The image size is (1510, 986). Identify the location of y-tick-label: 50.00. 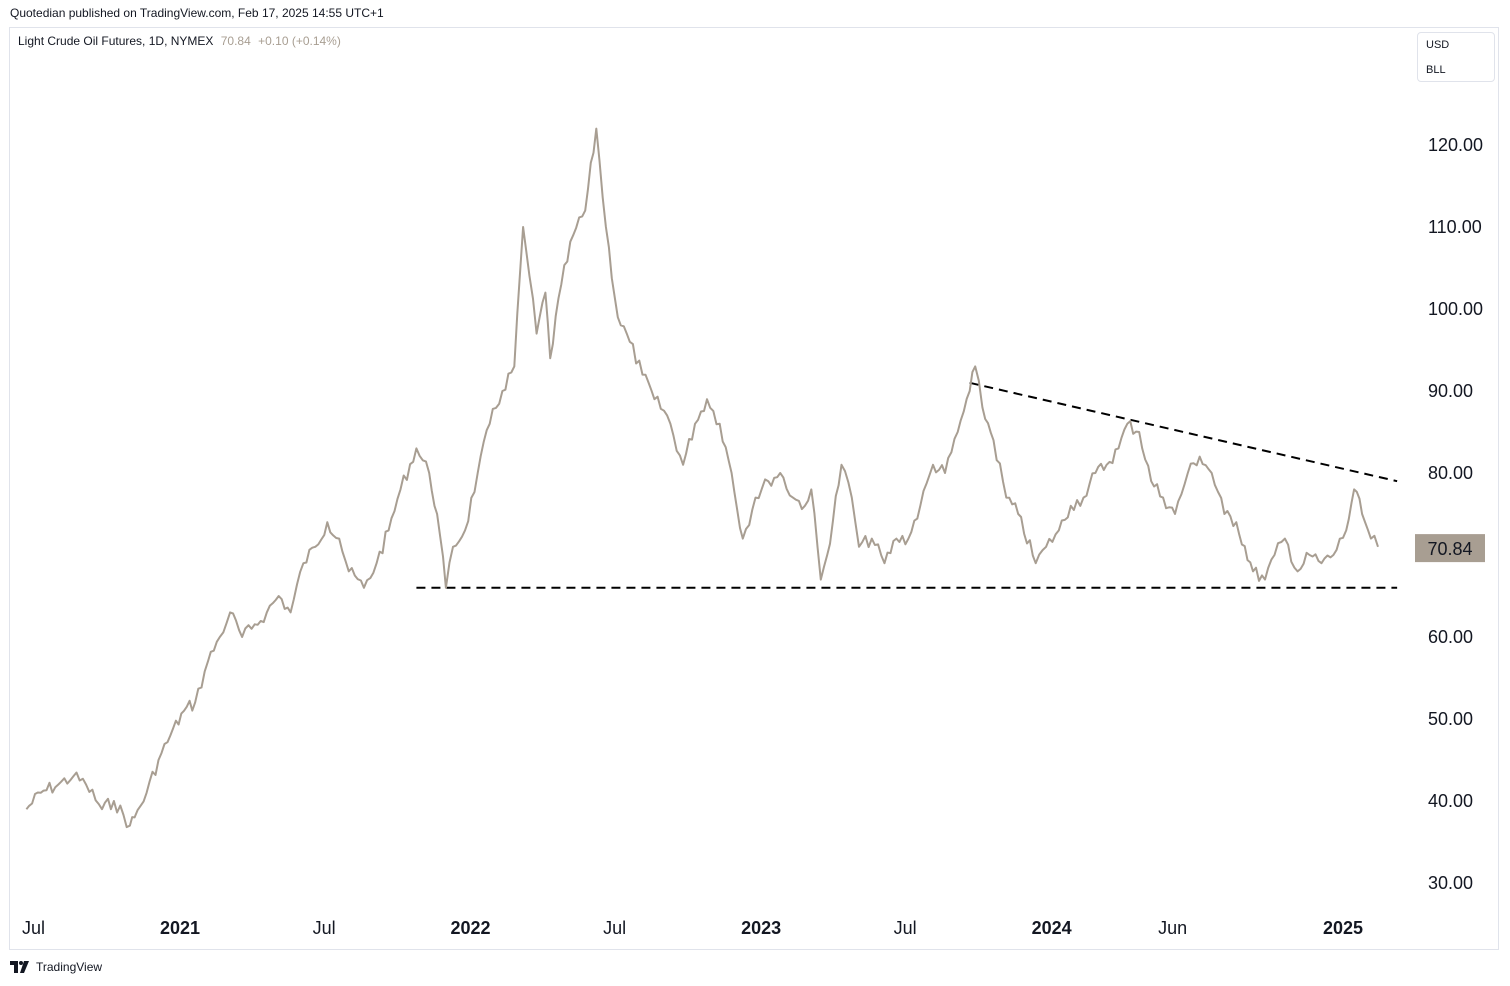
(1450, 719).